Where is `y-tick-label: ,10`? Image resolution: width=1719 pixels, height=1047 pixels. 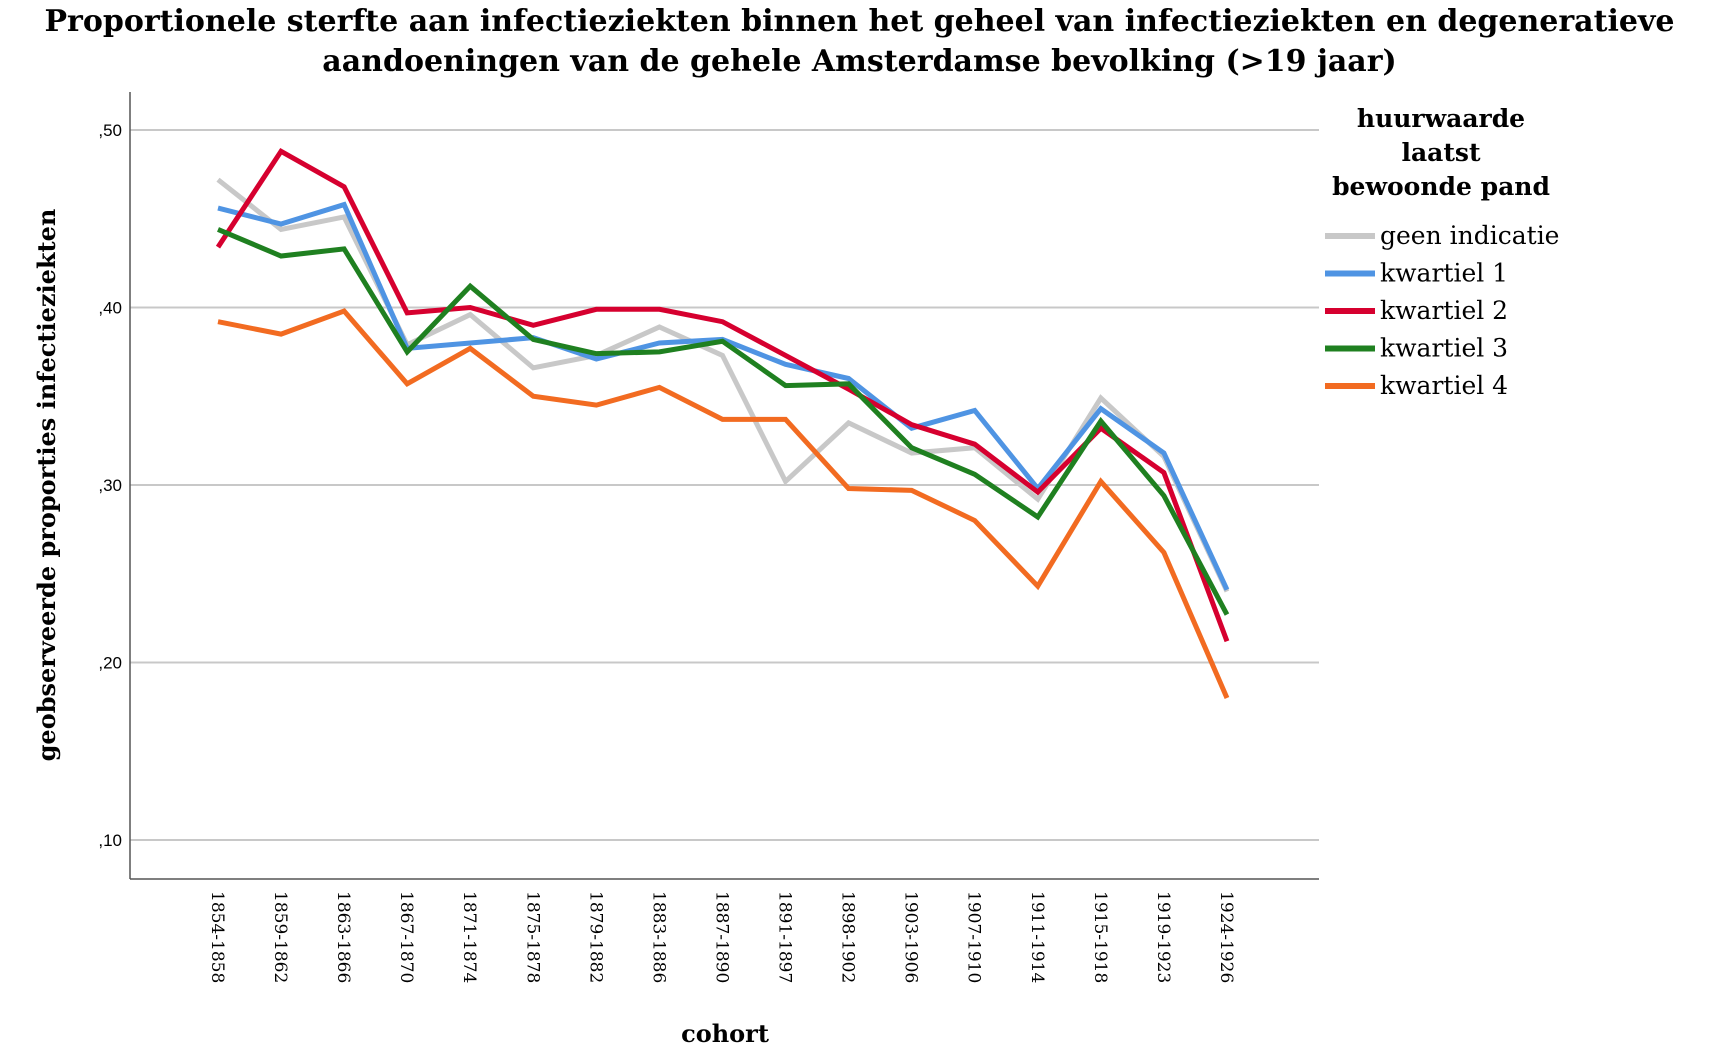
y-tick-label: ,10 is located at coordinates (110, 840).